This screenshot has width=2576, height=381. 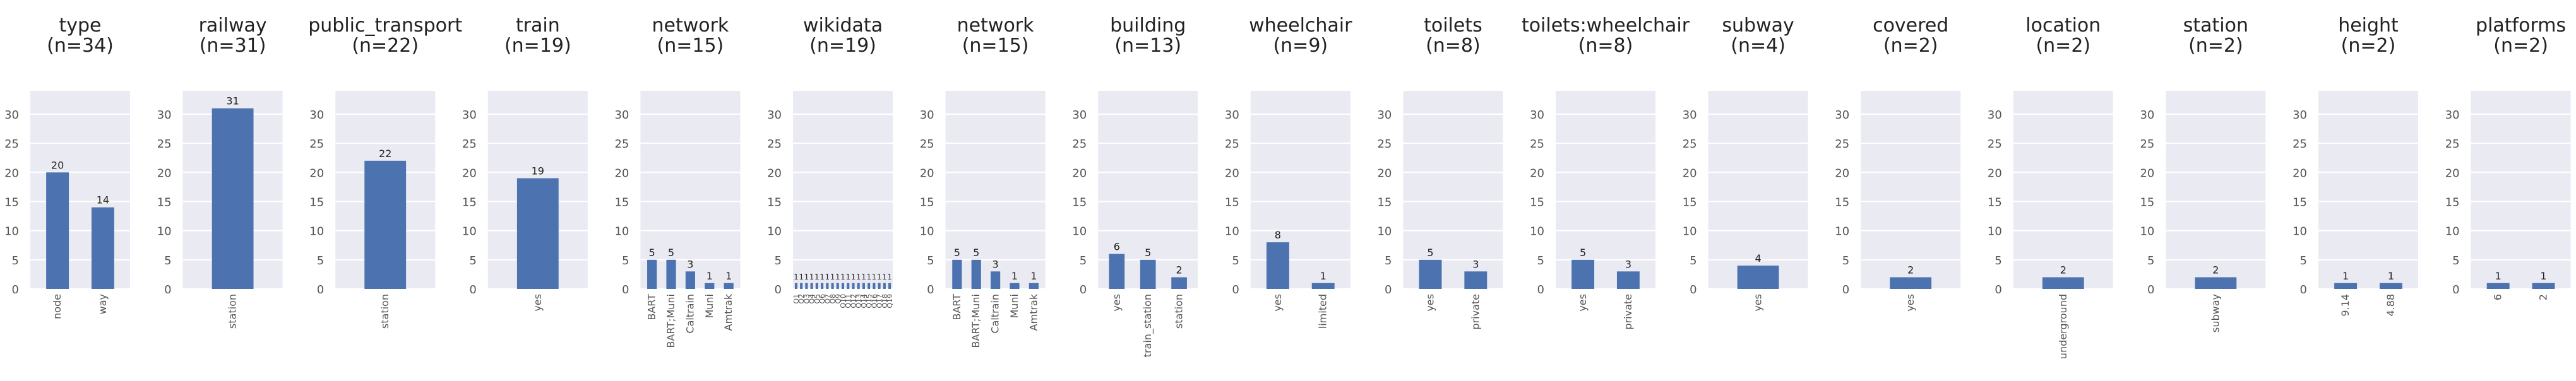 I want to click on bar-value-label: 3, so click(x=690, y=264).